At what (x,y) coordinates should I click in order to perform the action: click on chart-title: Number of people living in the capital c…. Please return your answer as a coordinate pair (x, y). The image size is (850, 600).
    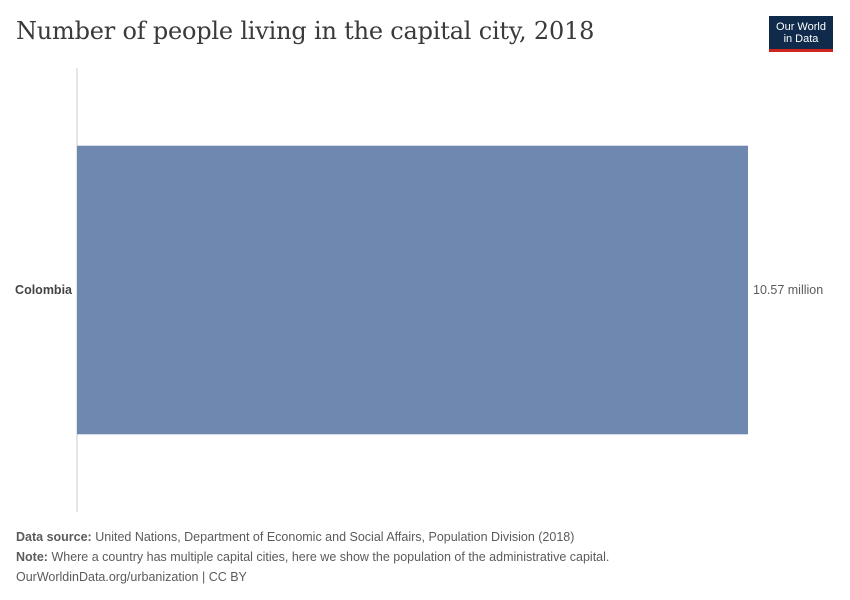
    Looking at the image, I should click on (305, 31).